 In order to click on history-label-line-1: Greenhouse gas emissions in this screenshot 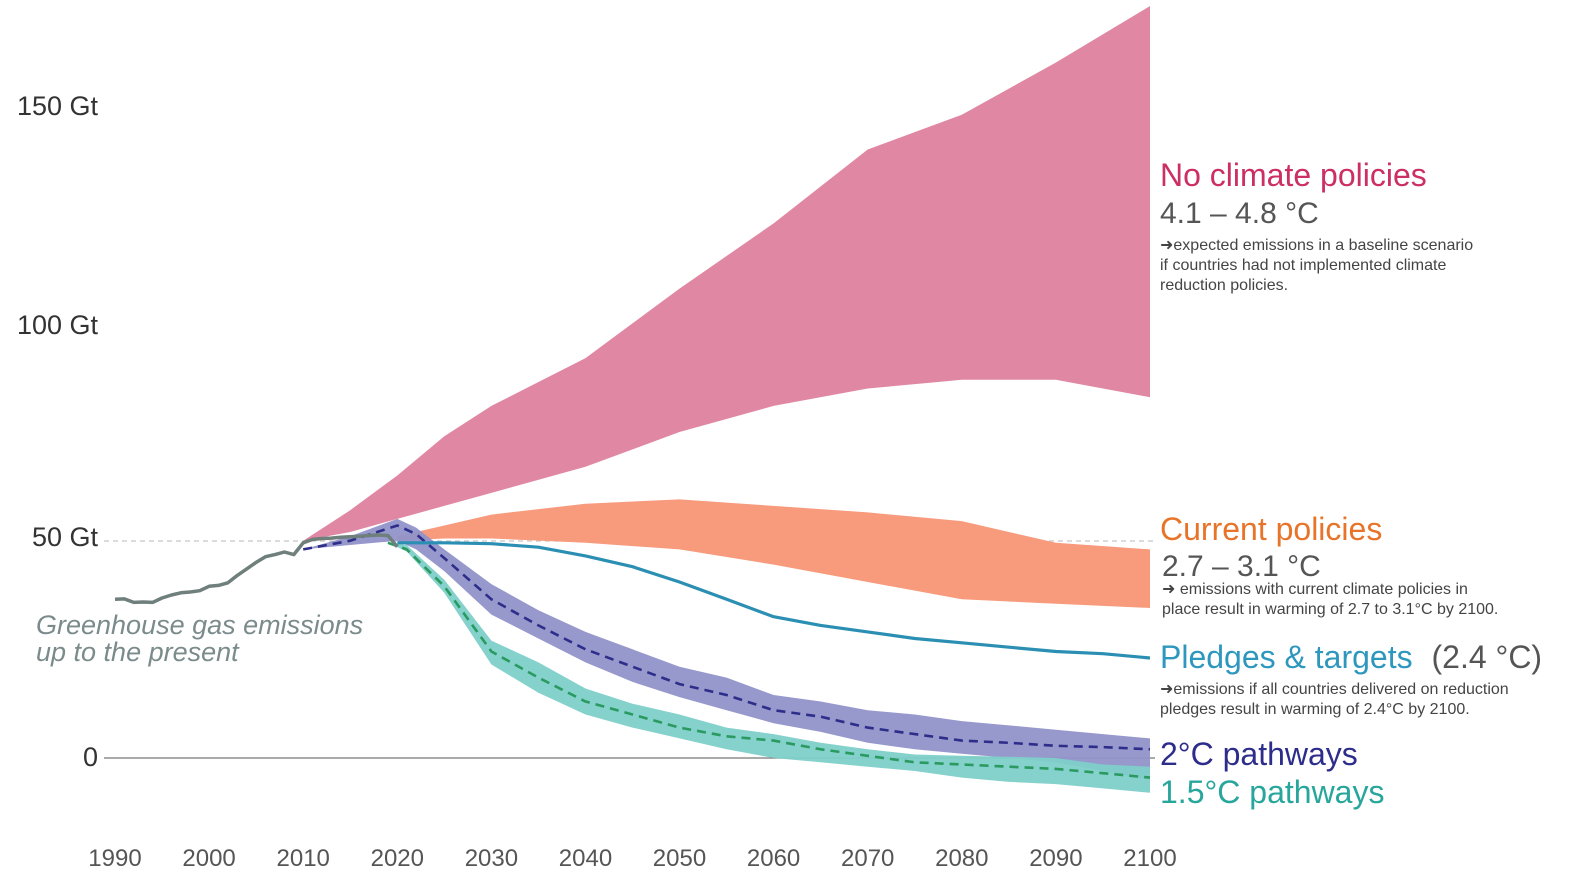, I will do `click(199, 625)`.